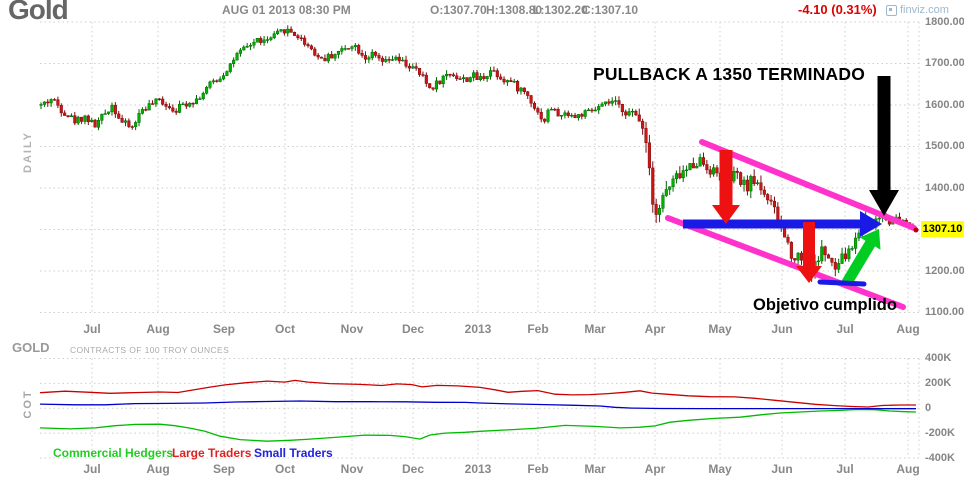 The image size is (964, 480). Describe the element at coordinates (944, 187) in the screenshot. I see `price-axis-label: 1400.00` at that location.